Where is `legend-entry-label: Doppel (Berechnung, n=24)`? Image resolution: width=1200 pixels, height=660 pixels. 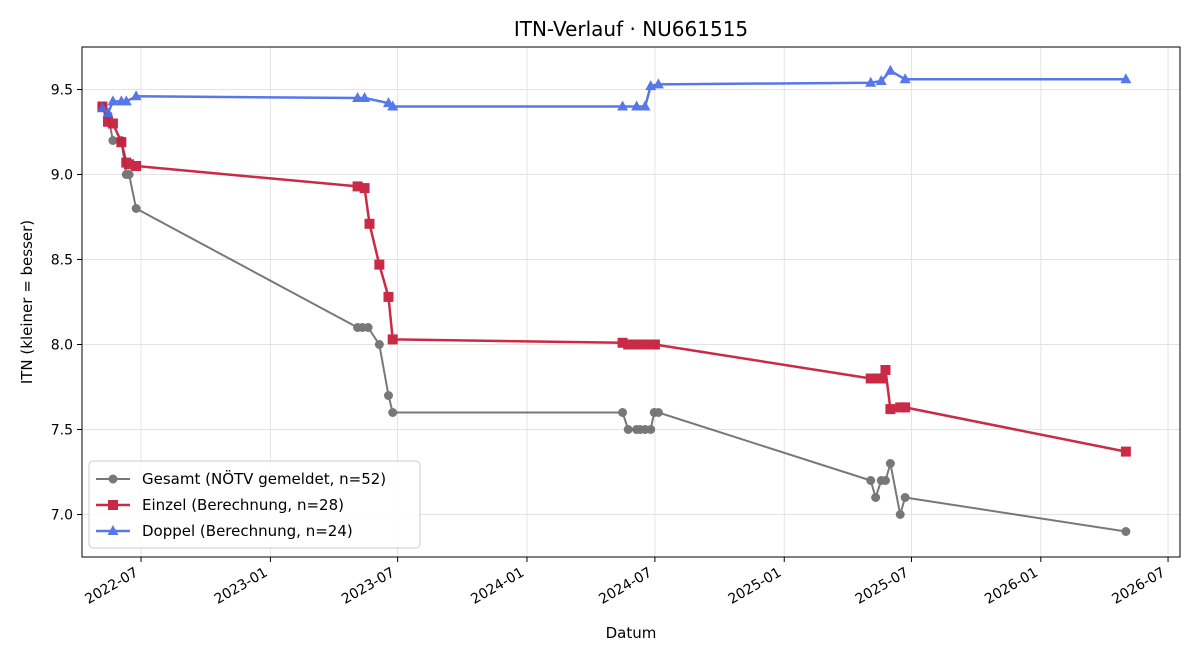
legend-entry-label: Doppel (Berechnung, n=24) is located at coordinates (247, 531).